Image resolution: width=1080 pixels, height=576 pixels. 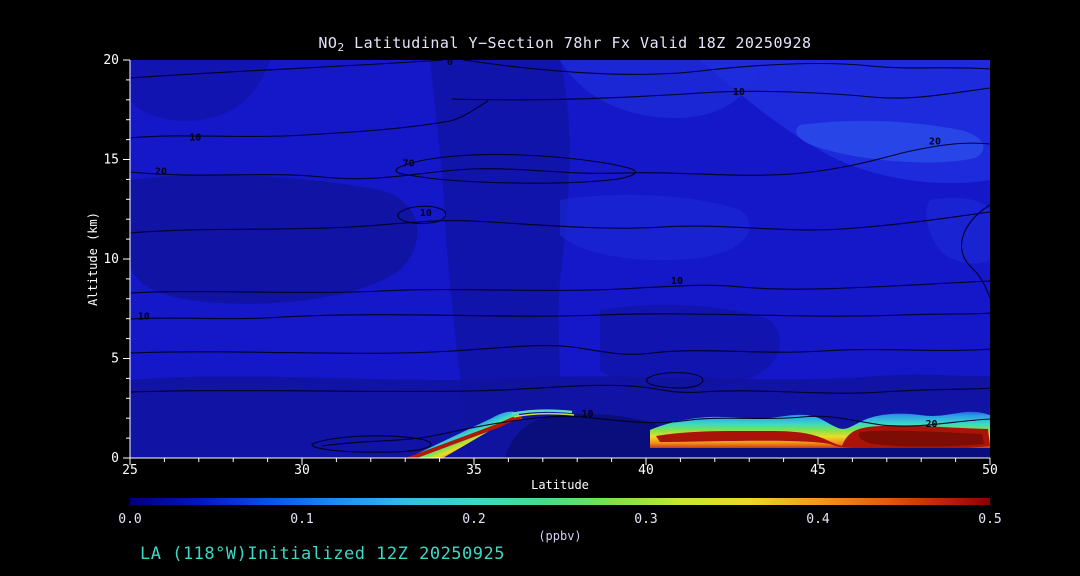 I want to click on y-tick-label: 0, so click(x=115, y=458).